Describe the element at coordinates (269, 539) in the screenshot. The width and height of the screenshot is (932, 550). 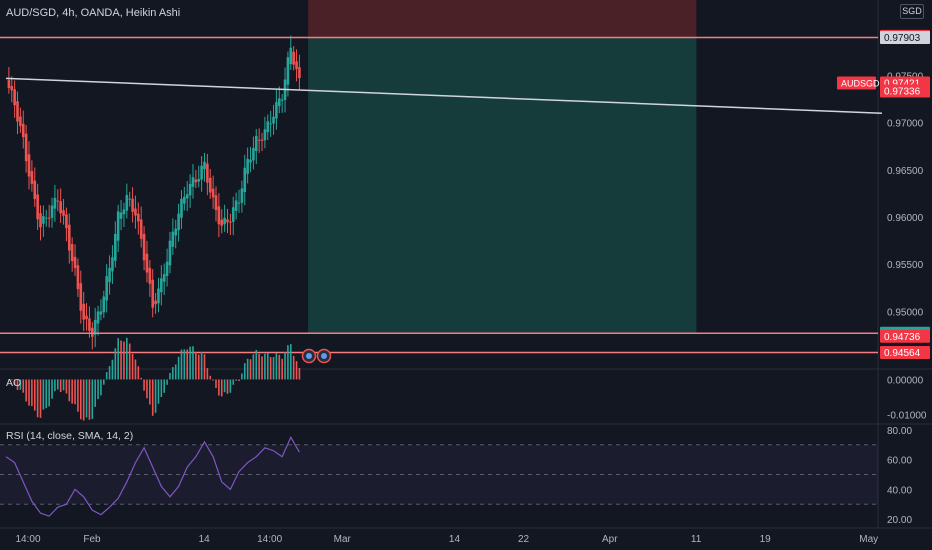
I see `time-axis-tick: 14:00` at that location.